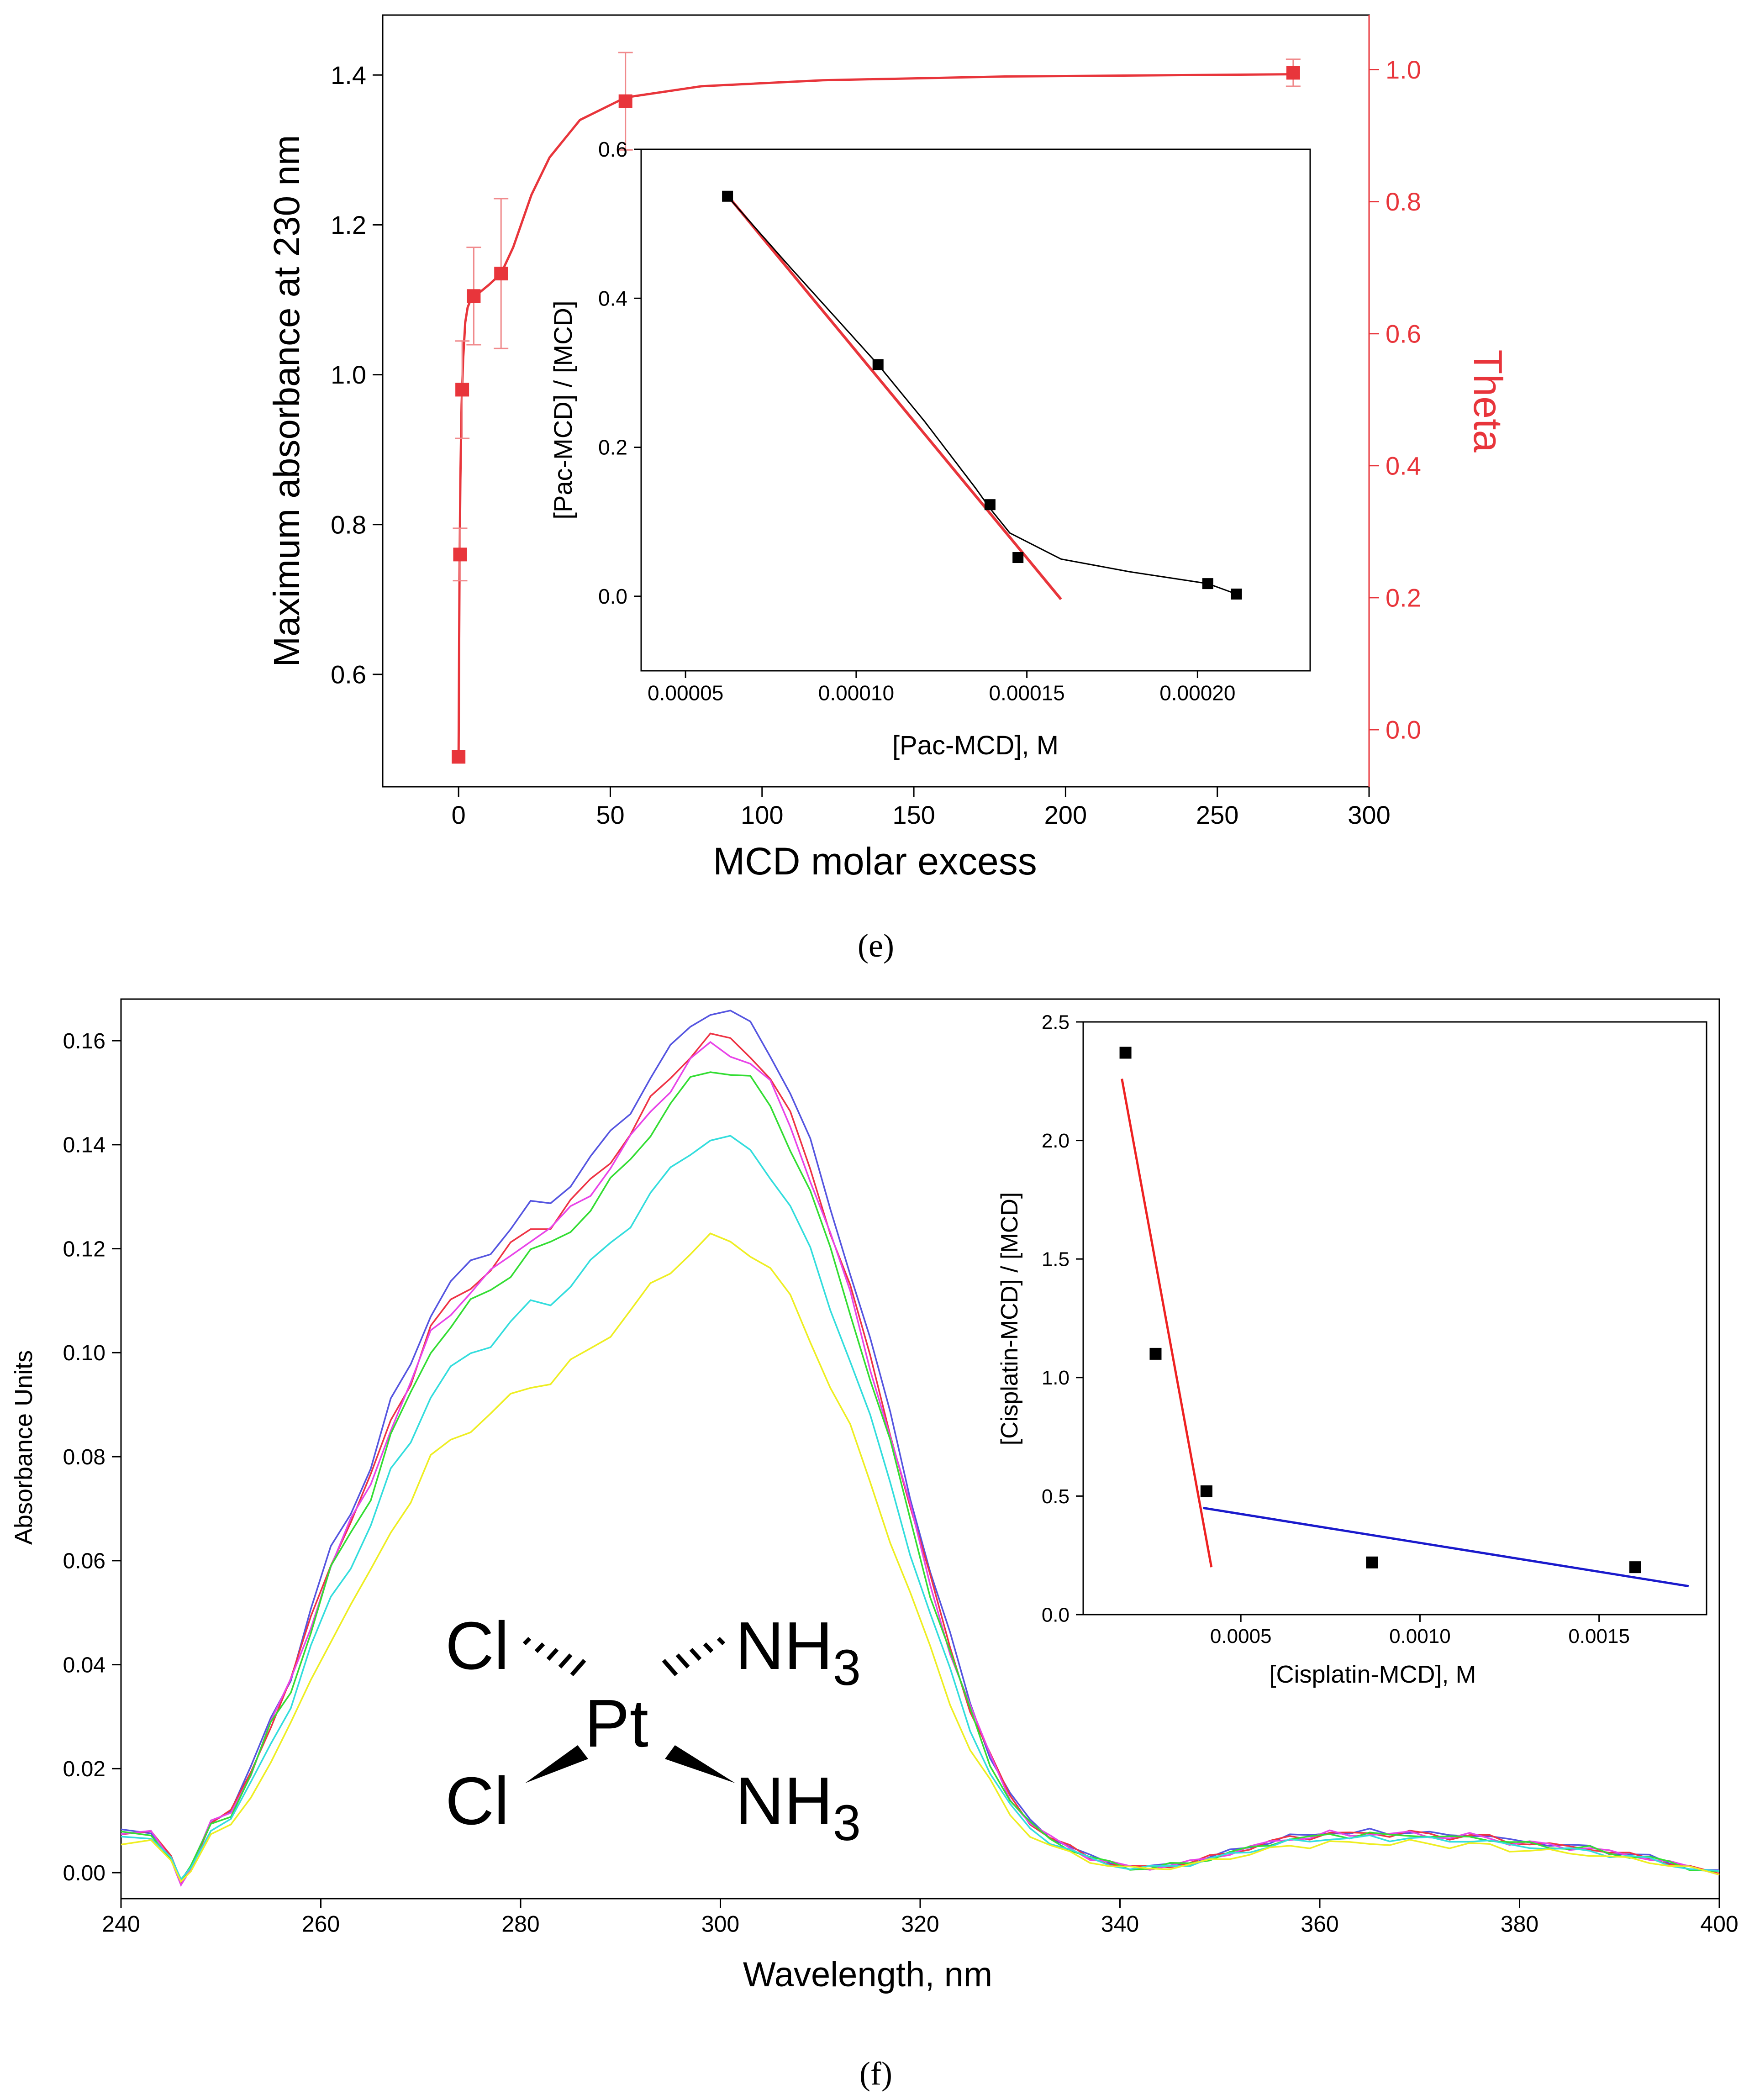 This screenshot has height=2100, width=1744. Describe the element at coordinates (84, 1873) in the screenshot. I see `f-ytick-label: 0.00` at that location.